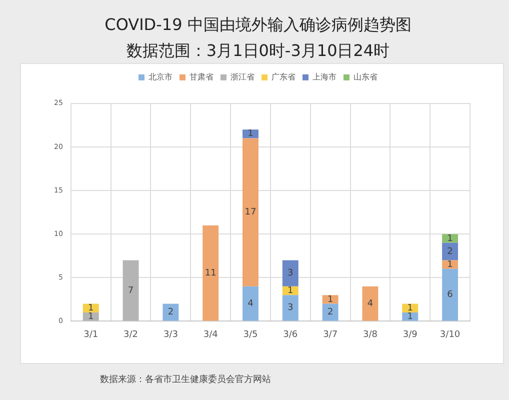 This screenshot has height=400, width=509. Describe the element at coordinates (242, 77) in the screenshot. I see `legend-label: 浙江省` at that location.